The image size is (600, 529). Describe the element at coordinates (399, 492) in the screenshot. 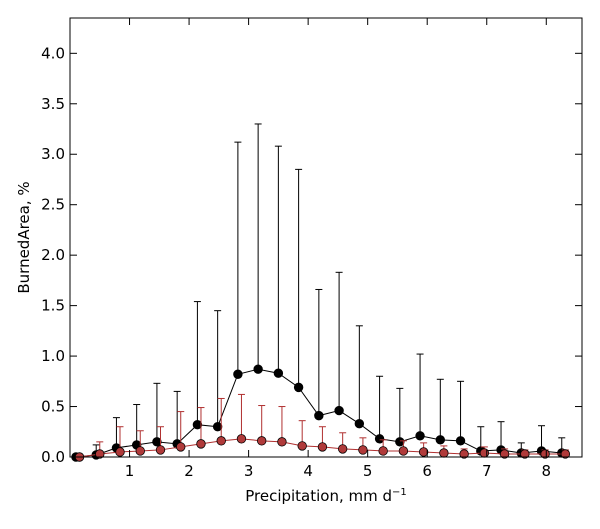

I see `x-axis-label-superscript: −1` at that location.